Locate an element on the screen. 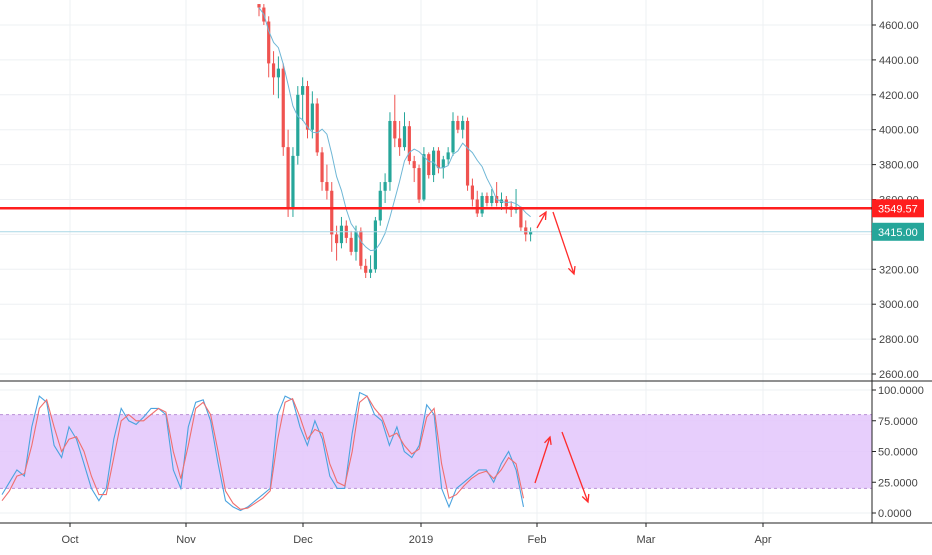 Image resolution: width=932 pixels, height=555 pixels. time-tick-label: Dec is located at coordinates (303, 540).